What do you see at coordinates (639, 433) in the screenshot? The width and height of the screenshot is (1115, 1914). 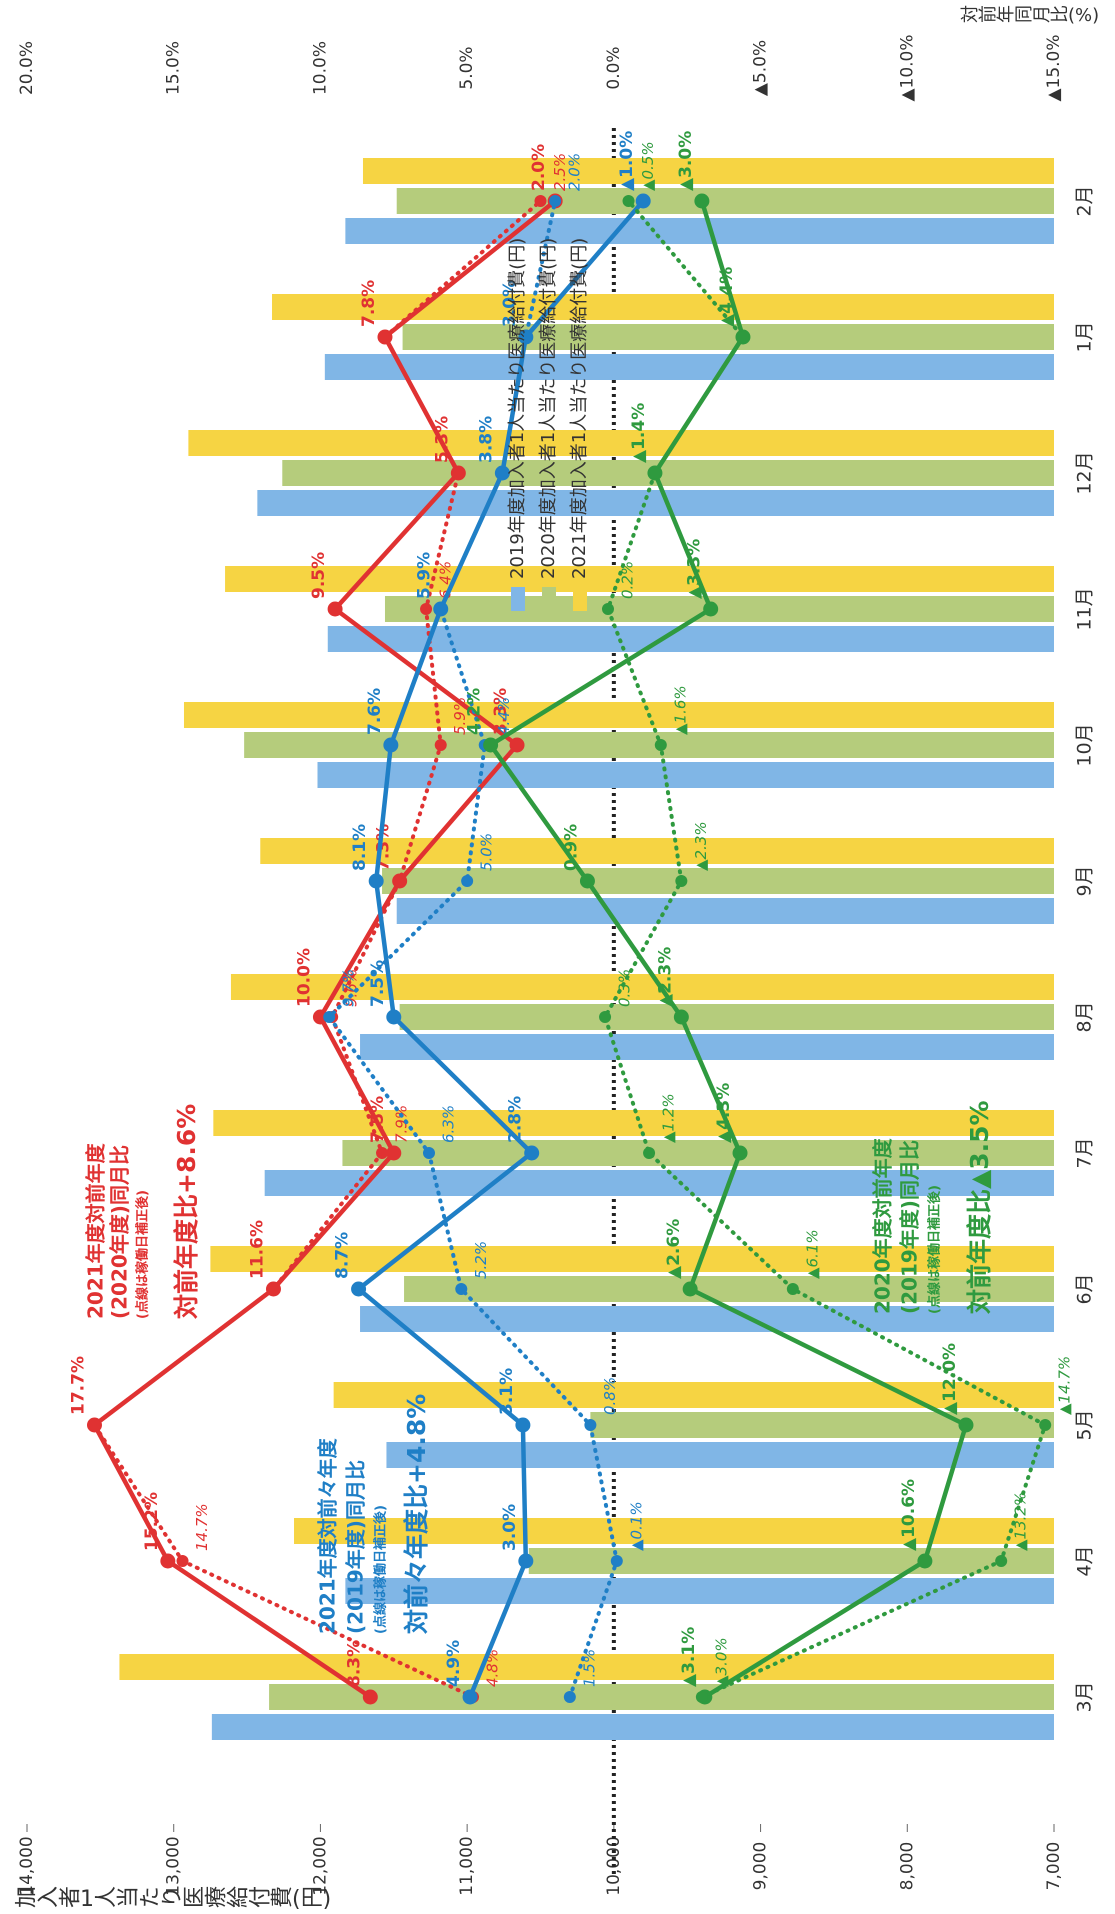 I see `data-label: ▲1.4%` at bounding box center [639, 433].